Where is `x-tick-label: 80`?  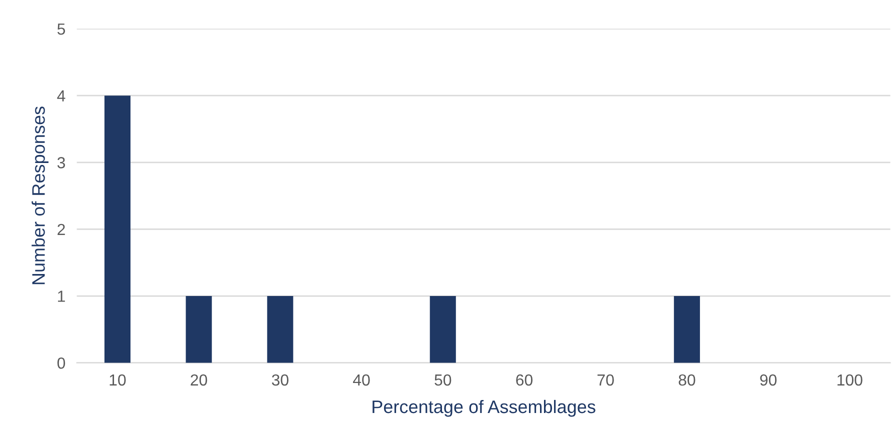 x-tick-label: 80 is located at coordinates (687, 380).